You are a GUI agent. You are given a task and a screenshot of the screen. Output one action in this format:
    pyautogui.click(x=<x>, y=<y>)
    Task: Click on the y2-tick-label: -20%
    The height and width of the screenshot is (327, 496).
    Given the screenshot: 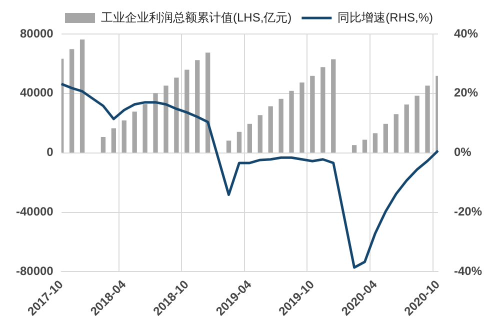 What is the action you would take?
    pyautogui.click(x=468, y=211)
    